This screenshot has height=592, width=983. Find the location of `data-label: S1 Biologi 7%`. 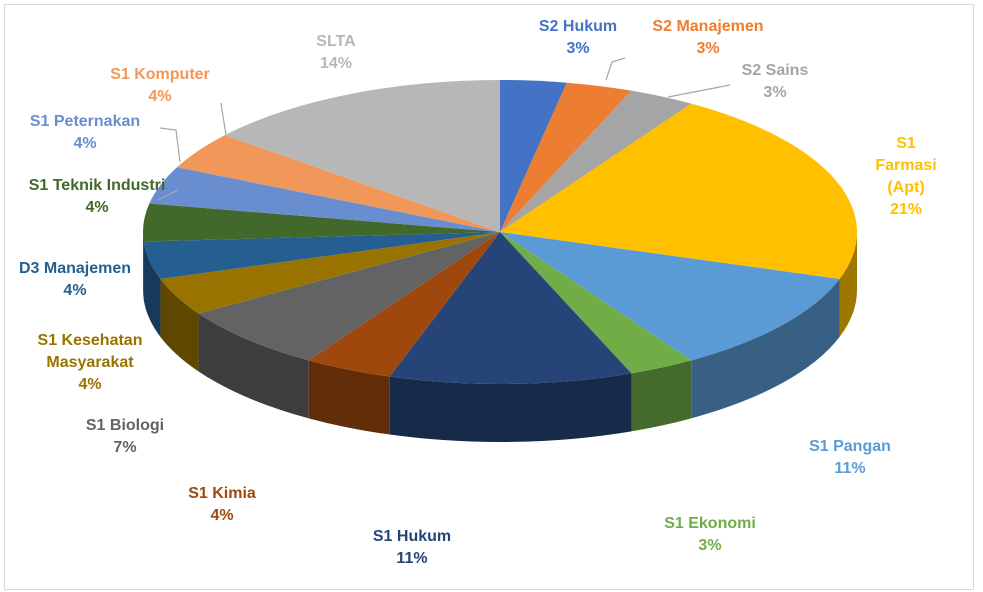

data-label: S1 Biologi 7% is located at coordinates (125, 437).